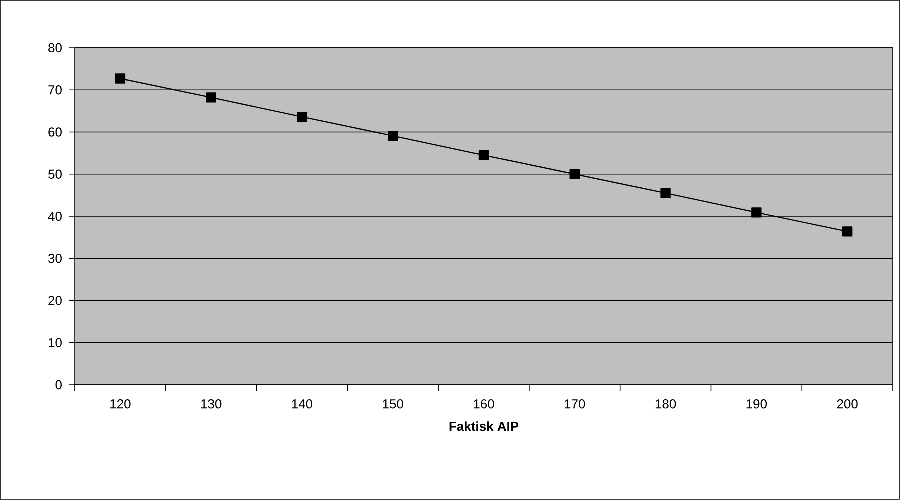 The image size is (900, 500). Describe the element at coordinates (393, 404) in the screenshot. I see `x-tick-label: 150` at that location.